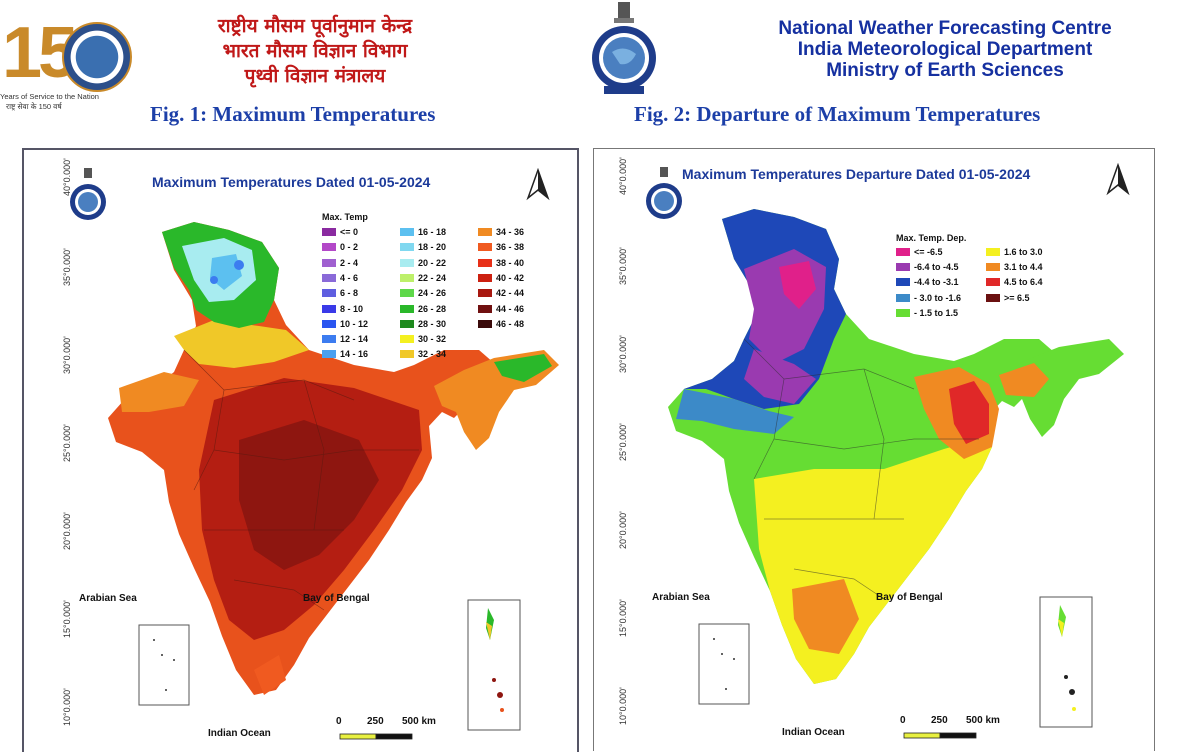 This screenshot has height=752, width=1200. What do you see at coordinates (349, 277) in the screenshot?
I see `legend-label: 4 - 6` at bounding box center [349, 277].